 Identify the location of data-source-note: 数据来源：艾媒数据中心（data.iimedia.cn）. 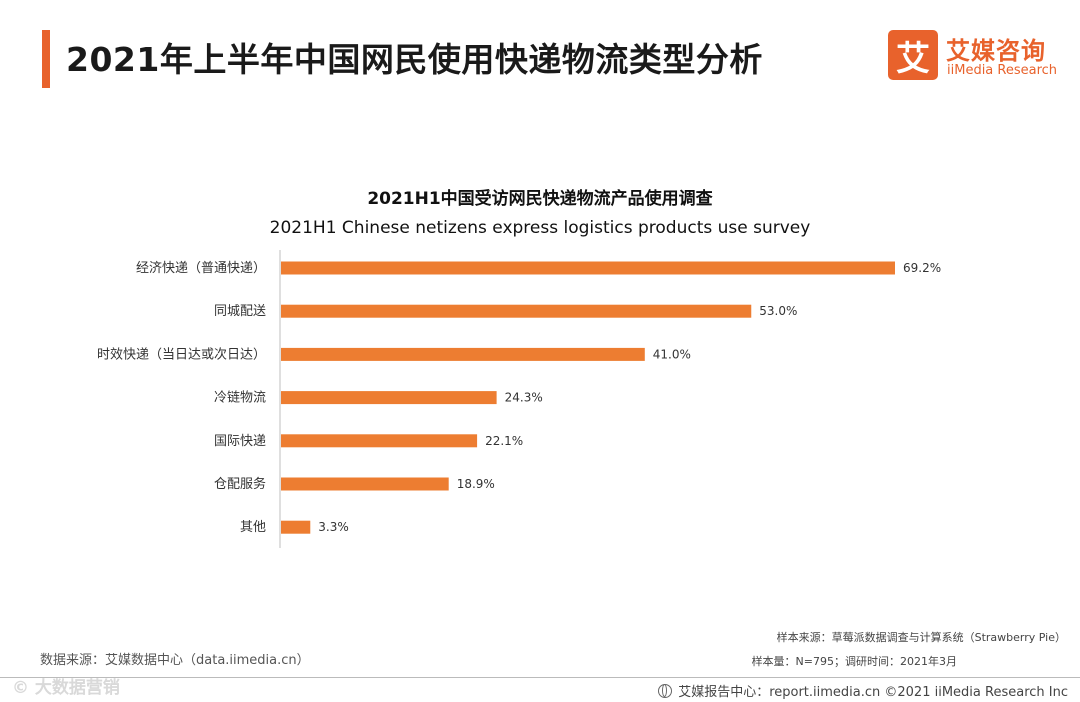
(175, 660).